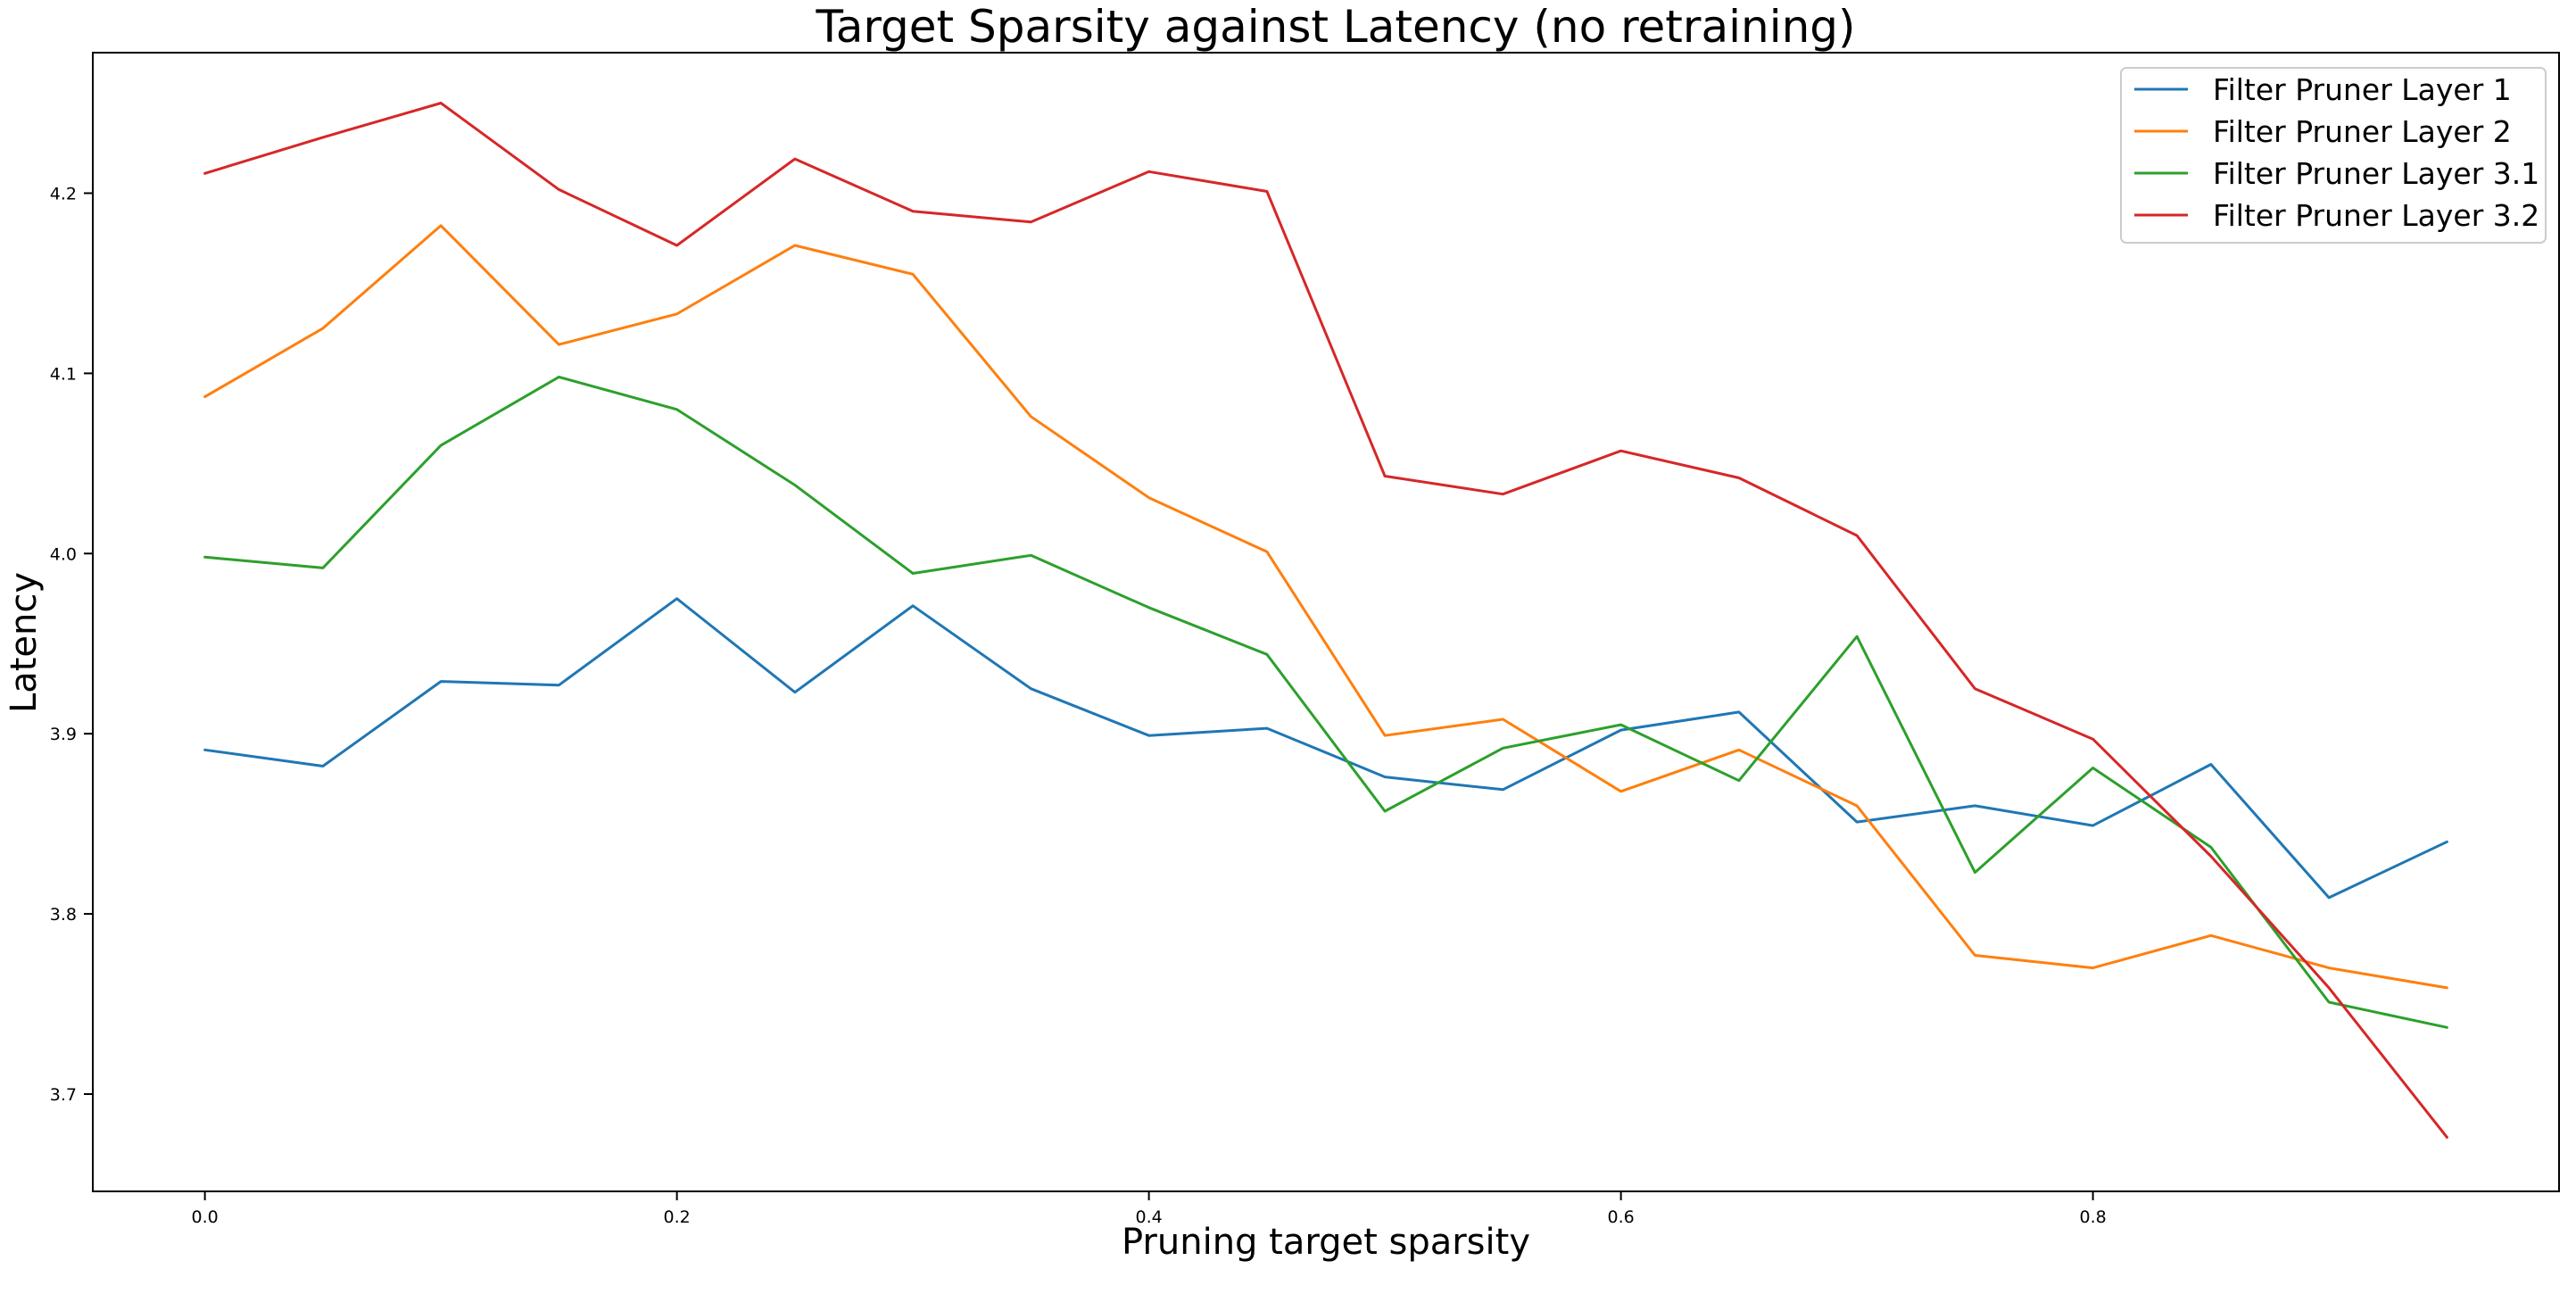  Describe the element at coordinates (63, 915) in the screenshot. I see `y-tick-label: 3.8` at that location.